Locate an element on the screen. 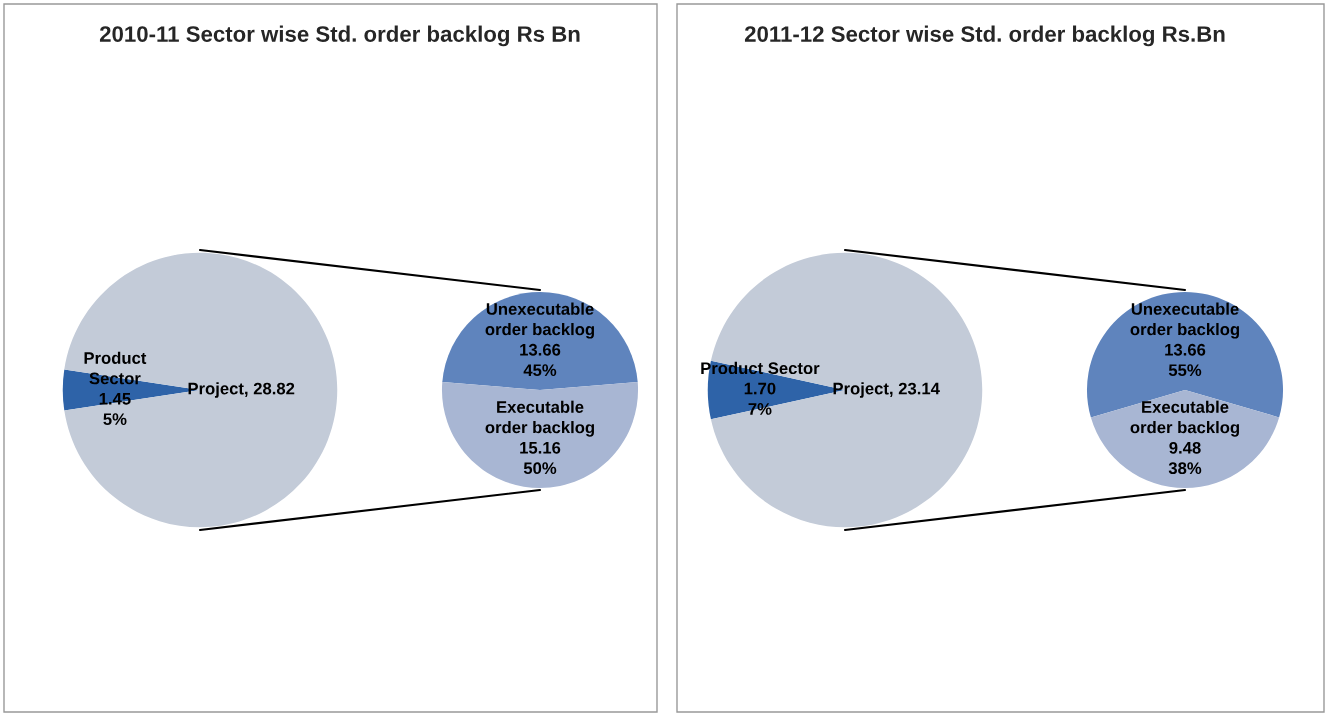 The image size is (1328, 716). data-label: 13.66 45% is located at coordinates (540, 360).